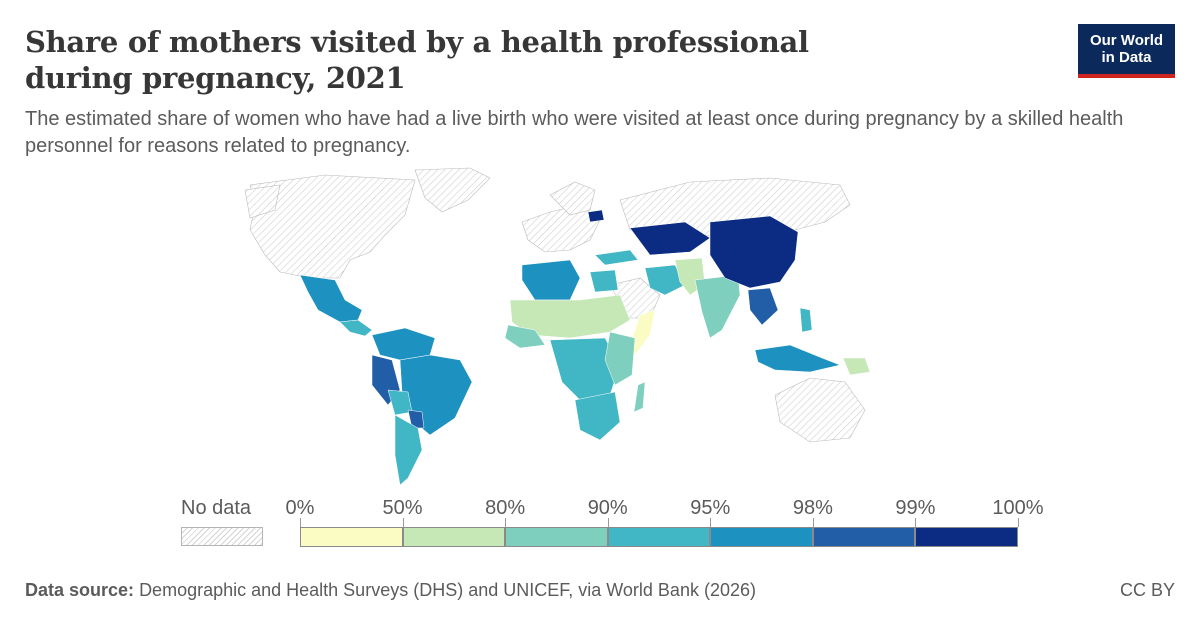 This screenshot has width=1200, height=627. I want to click on country-turkey, so click(616, 257).